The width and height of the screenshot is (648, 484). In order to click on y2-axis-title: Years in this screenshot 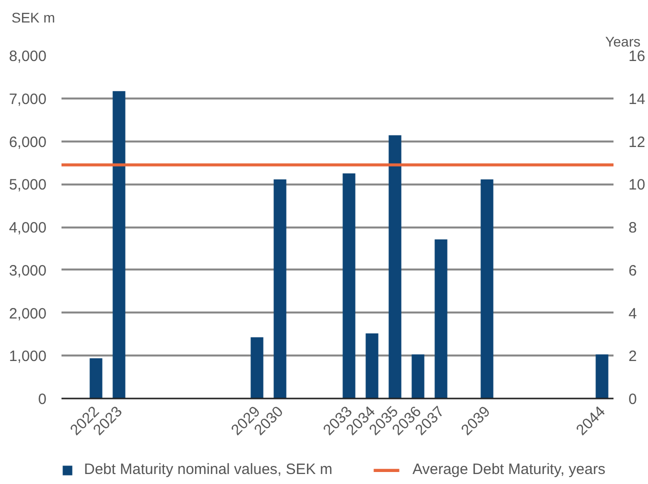, I will do `click(623, 42)`.